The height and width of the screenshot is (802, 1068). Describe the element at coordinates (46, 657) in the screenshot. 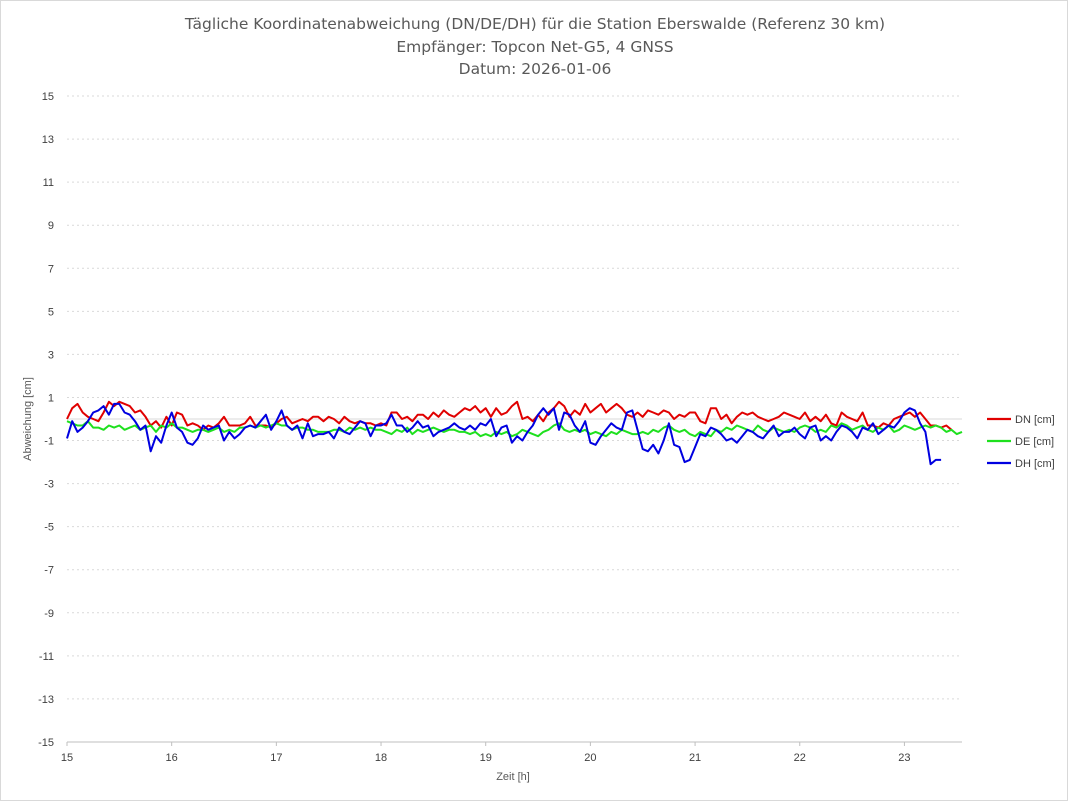

I see `y-tick-label: -11` at that location.